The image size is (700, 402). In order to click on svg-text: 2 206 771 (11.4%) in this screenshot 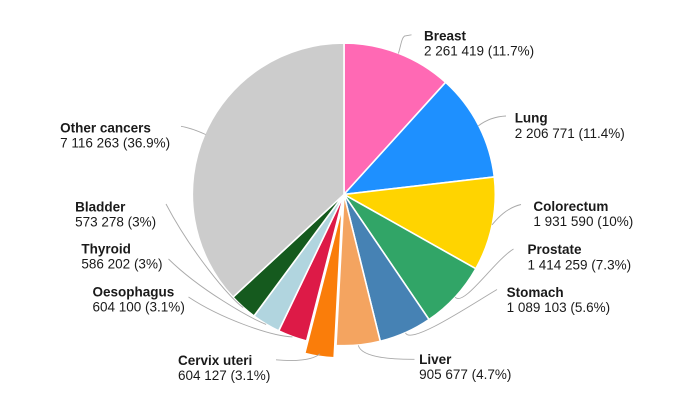, I will do `click(570, 133)`.